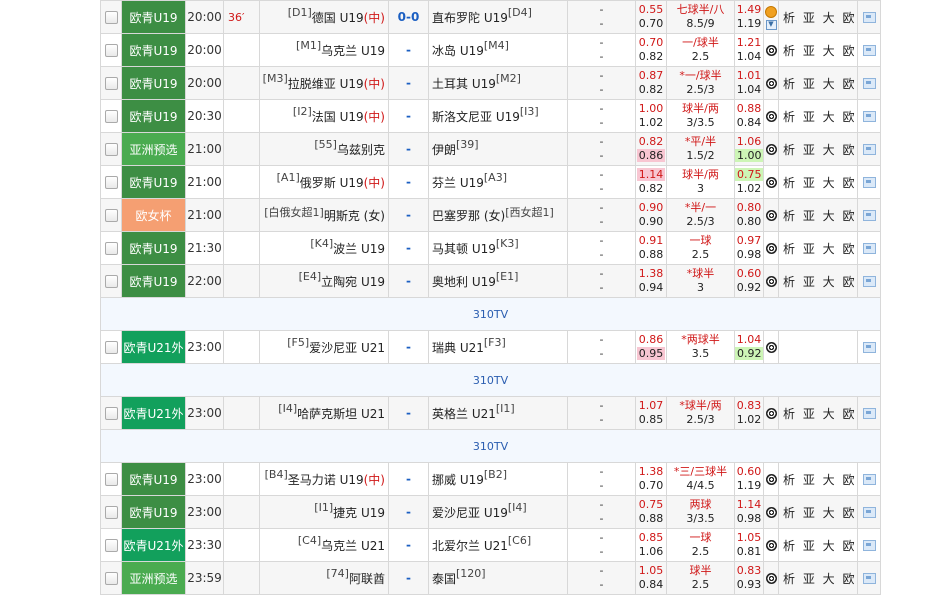  Describe the element at coordinates (458, 182) in the screenshot. I see `away-team: 芬兰 U19` at that location.